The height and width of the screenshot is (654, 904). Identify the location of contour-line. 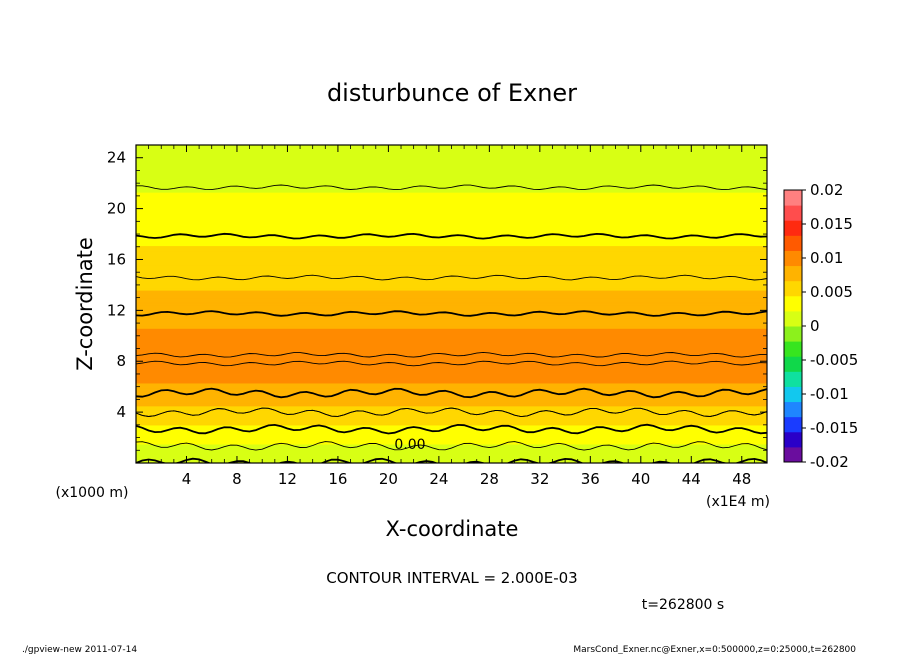
(451, 187).